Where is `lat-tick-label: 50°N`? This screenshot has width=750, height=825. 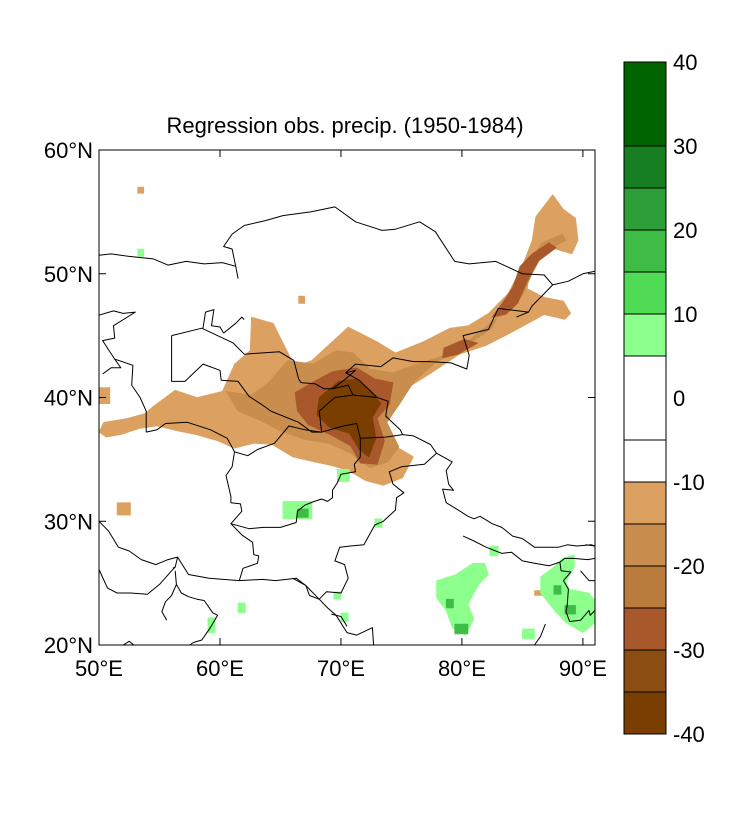
lat-tick-label: 50°N is located at coordinates (68, 274).